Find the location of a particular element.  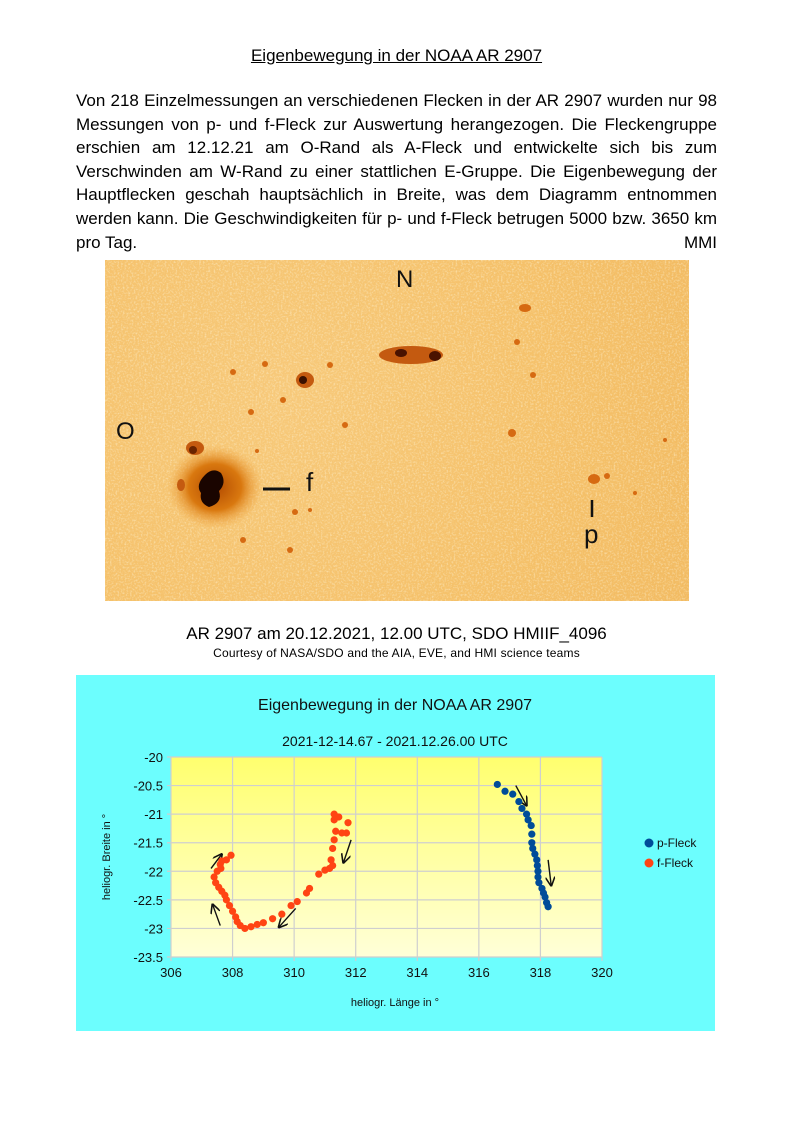

legend-f-fleck-marker is located at coordinates (649, 863).